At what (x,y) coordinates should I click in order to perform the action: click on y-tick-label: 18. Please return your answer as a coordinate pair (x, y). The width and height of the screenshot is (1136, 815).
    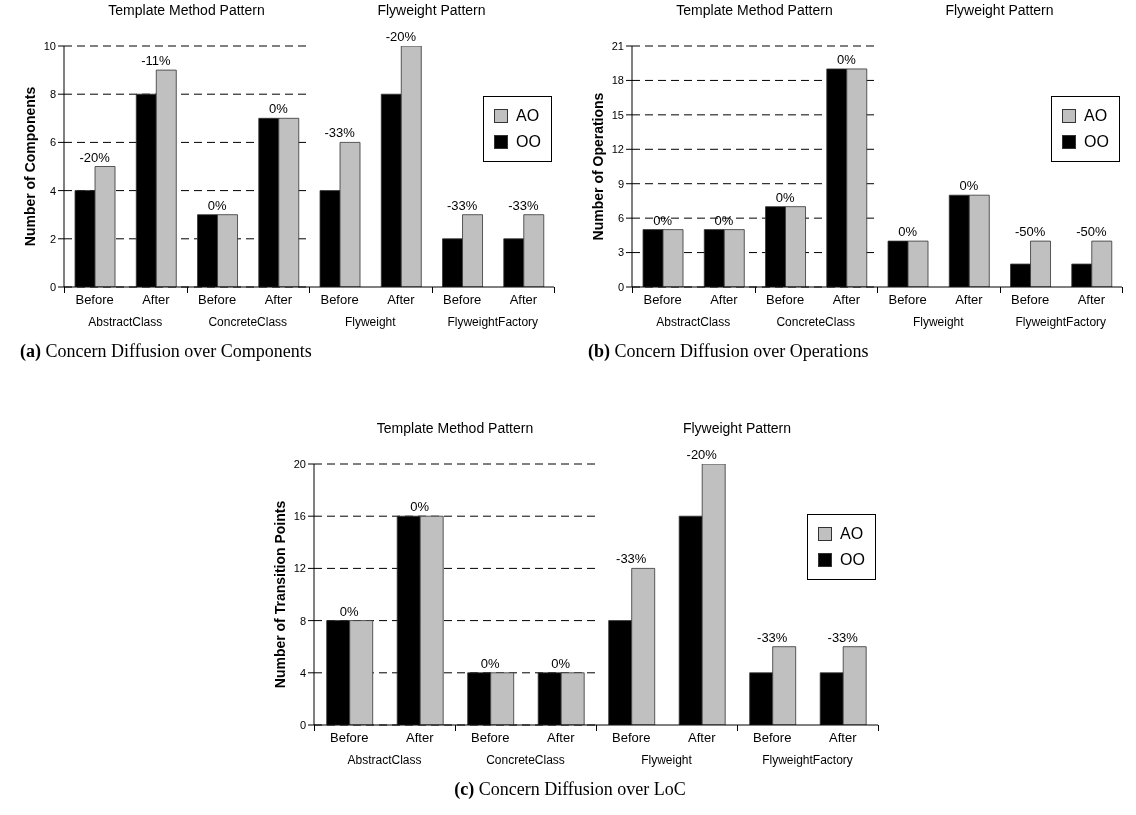
    Looking at the image, I should click on (617, 80).